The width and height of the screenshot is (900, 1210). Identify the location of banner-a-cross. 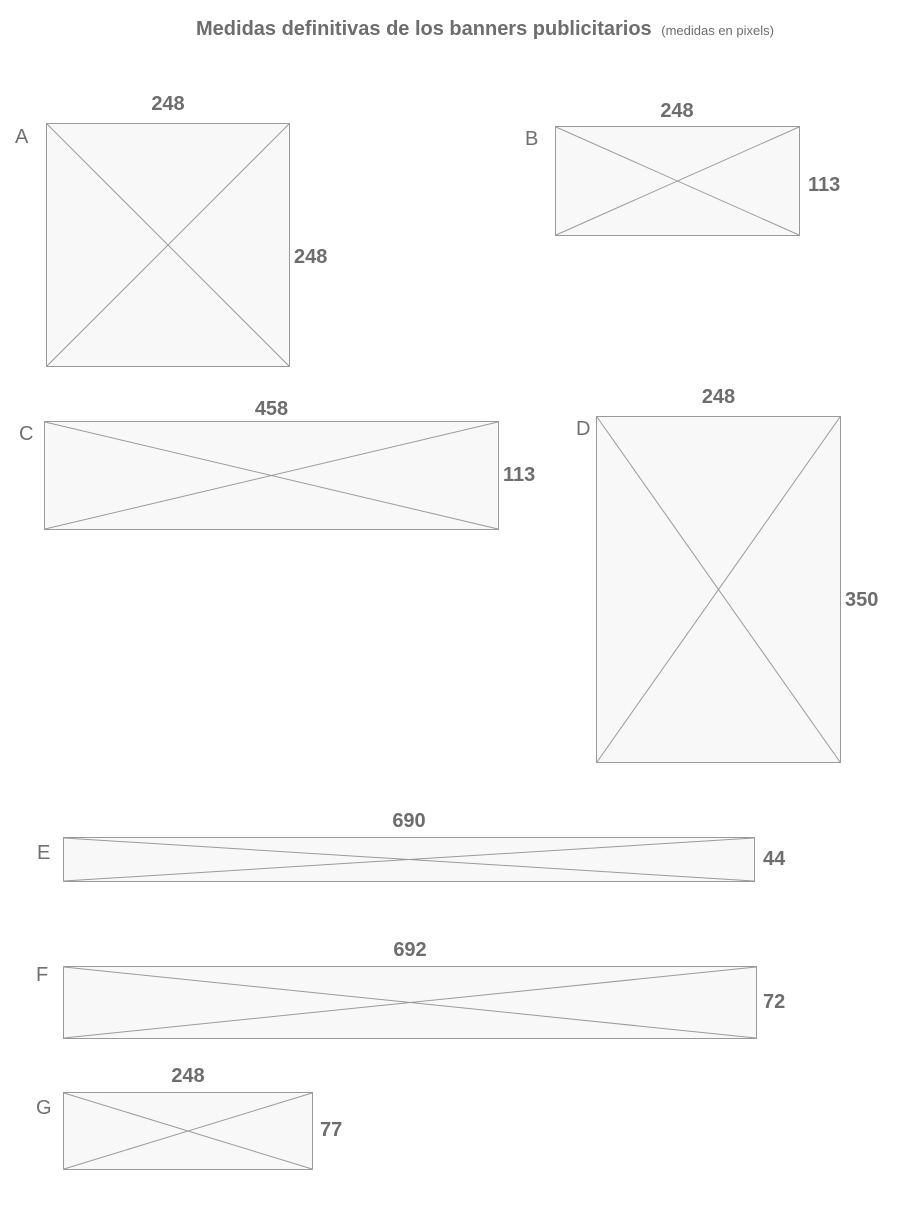
(168, 245).